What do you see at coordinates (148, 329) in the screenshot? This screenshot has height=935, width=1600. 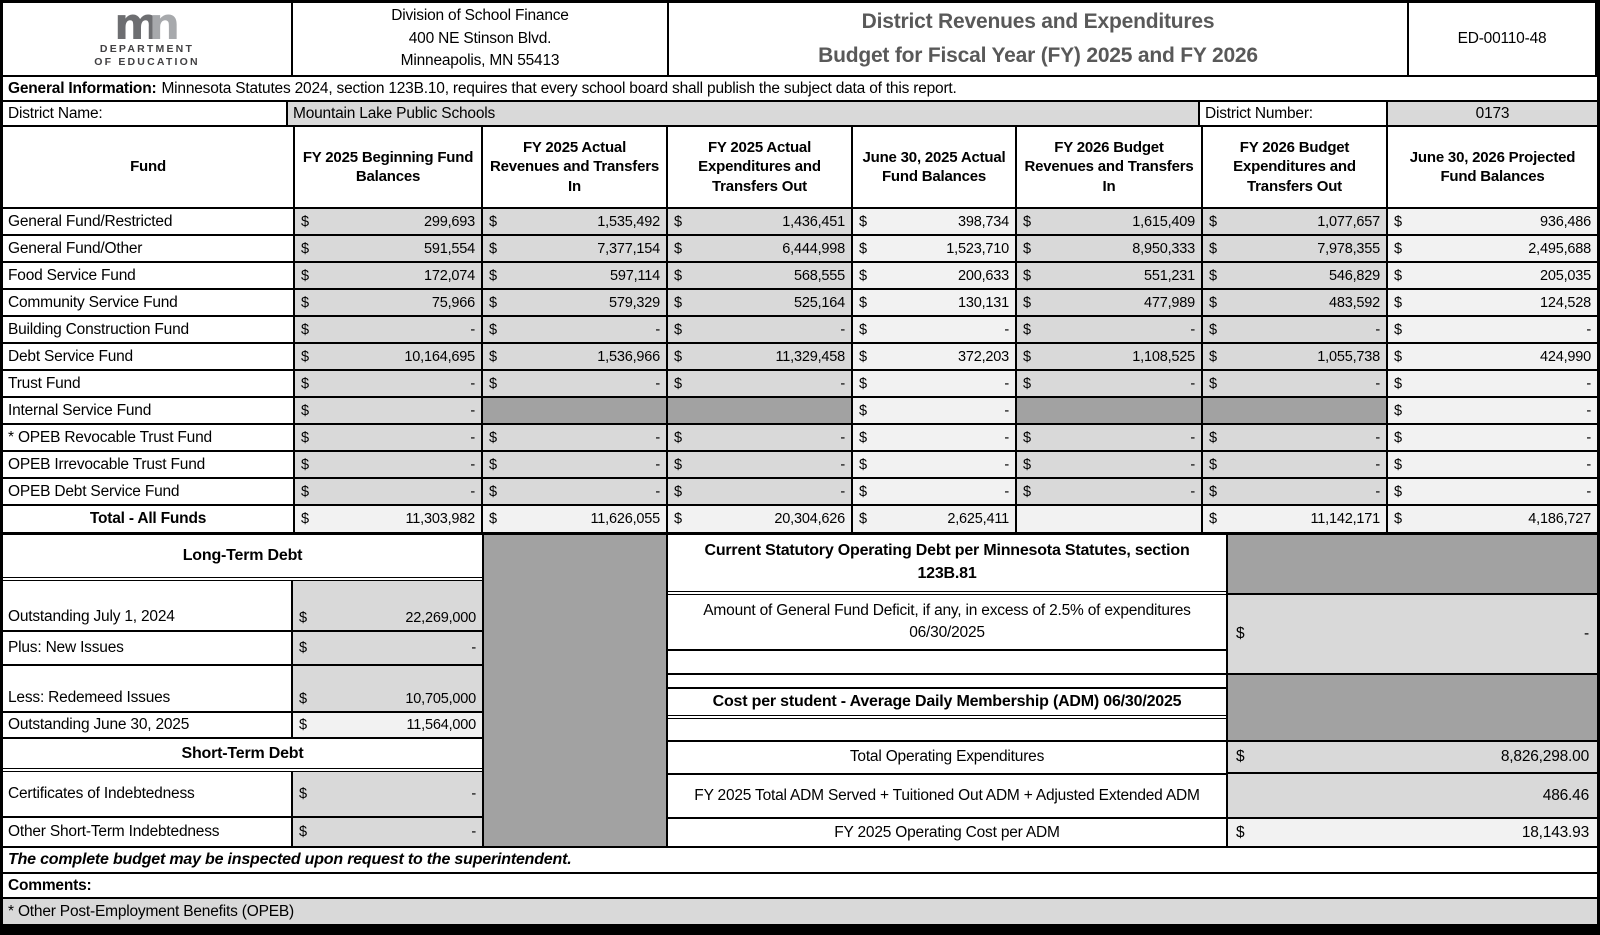 I see `fund-name-cell: Building Construction Fund` at bounding box center [148, 329].